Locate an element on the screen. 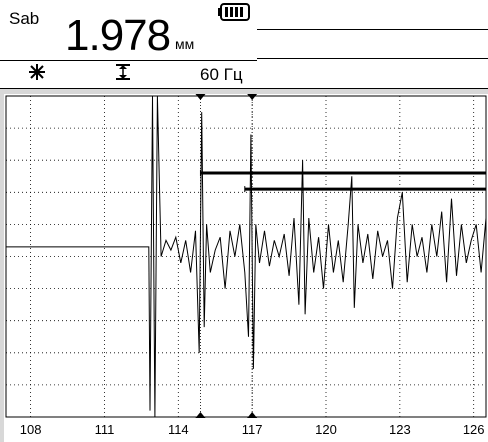  x-tick-label: 114 is located at coordinates (178, 429).